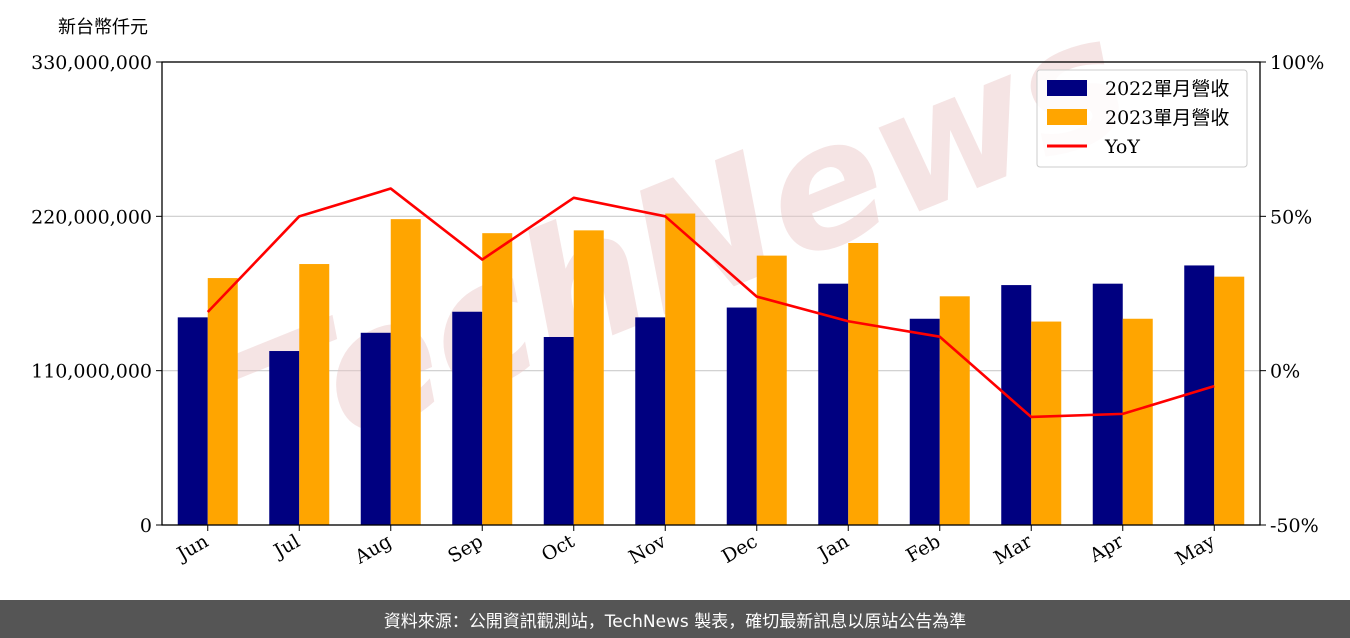  Describe the element at coordinates (1013, 549) in the screenshot. I see `x-tick-label: Mar` at that location.